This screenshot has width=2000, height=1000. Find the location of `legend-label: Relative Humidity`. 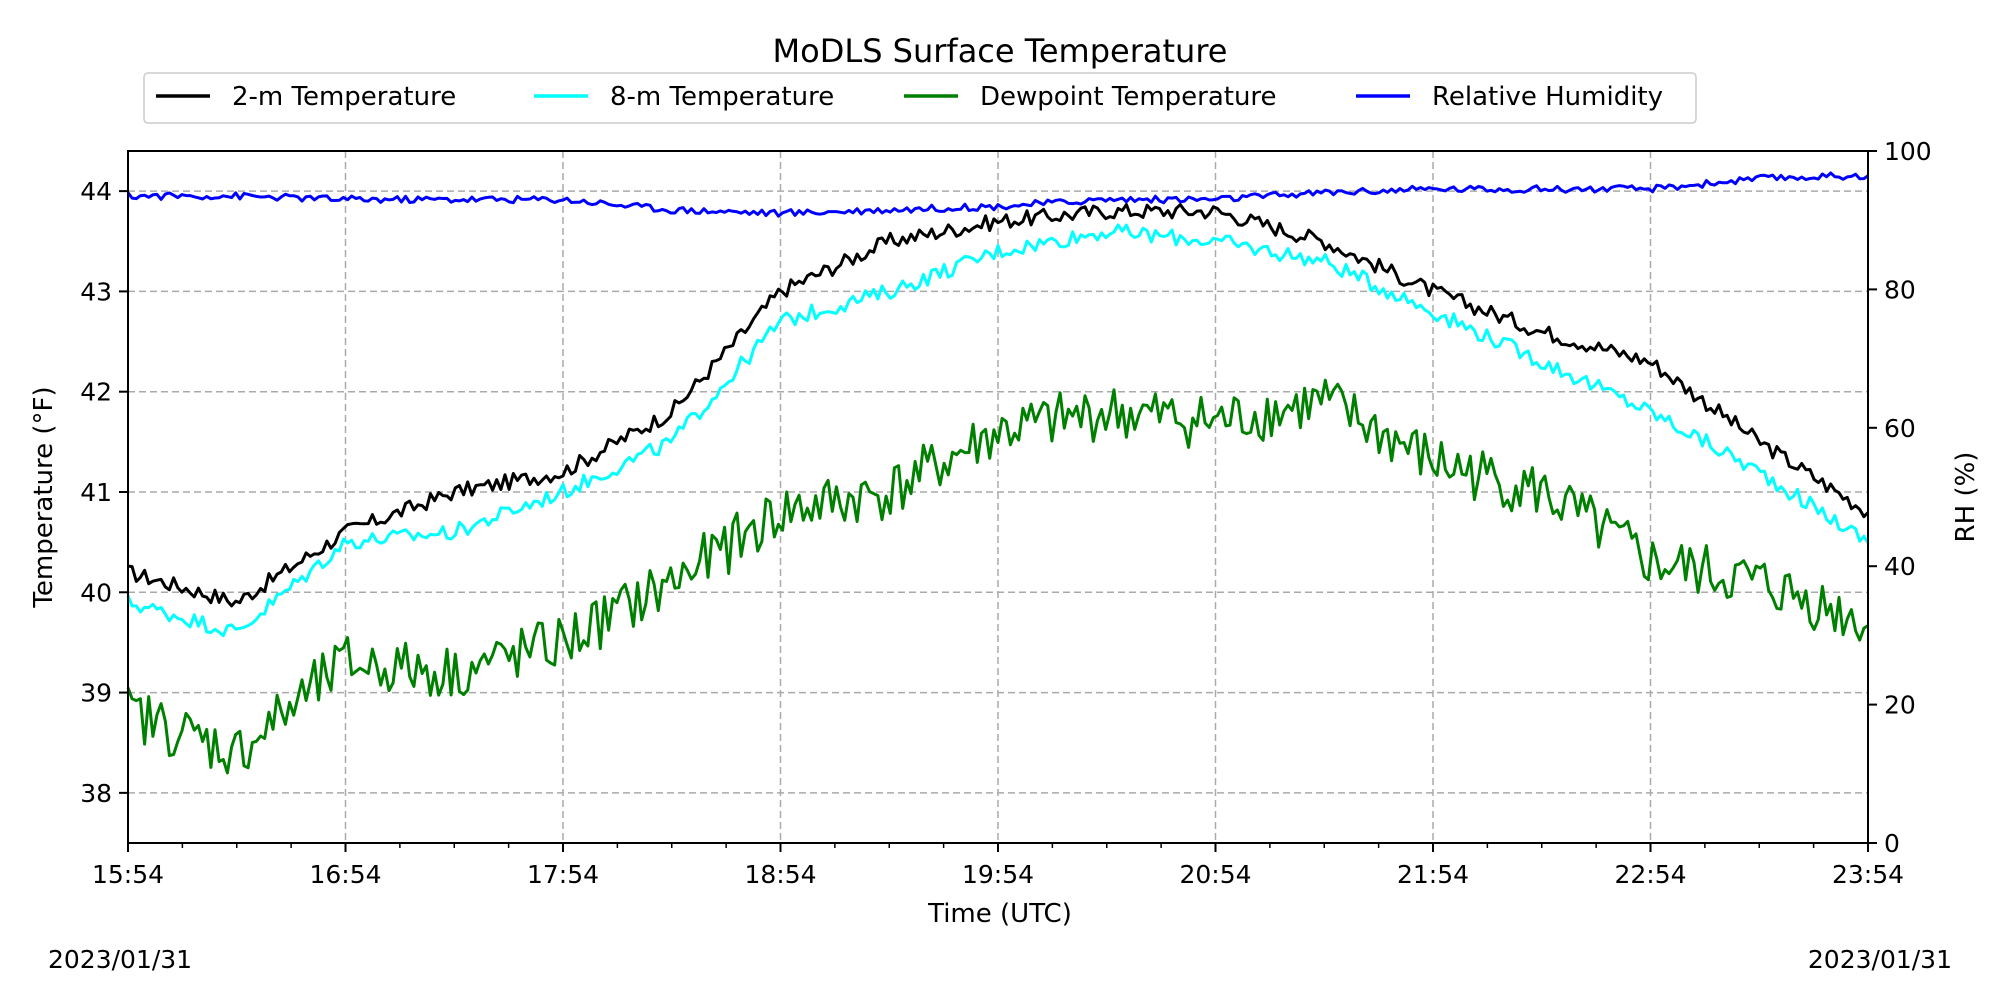

legend-label: Relative Humidity is located at coordinates (1547, 97).